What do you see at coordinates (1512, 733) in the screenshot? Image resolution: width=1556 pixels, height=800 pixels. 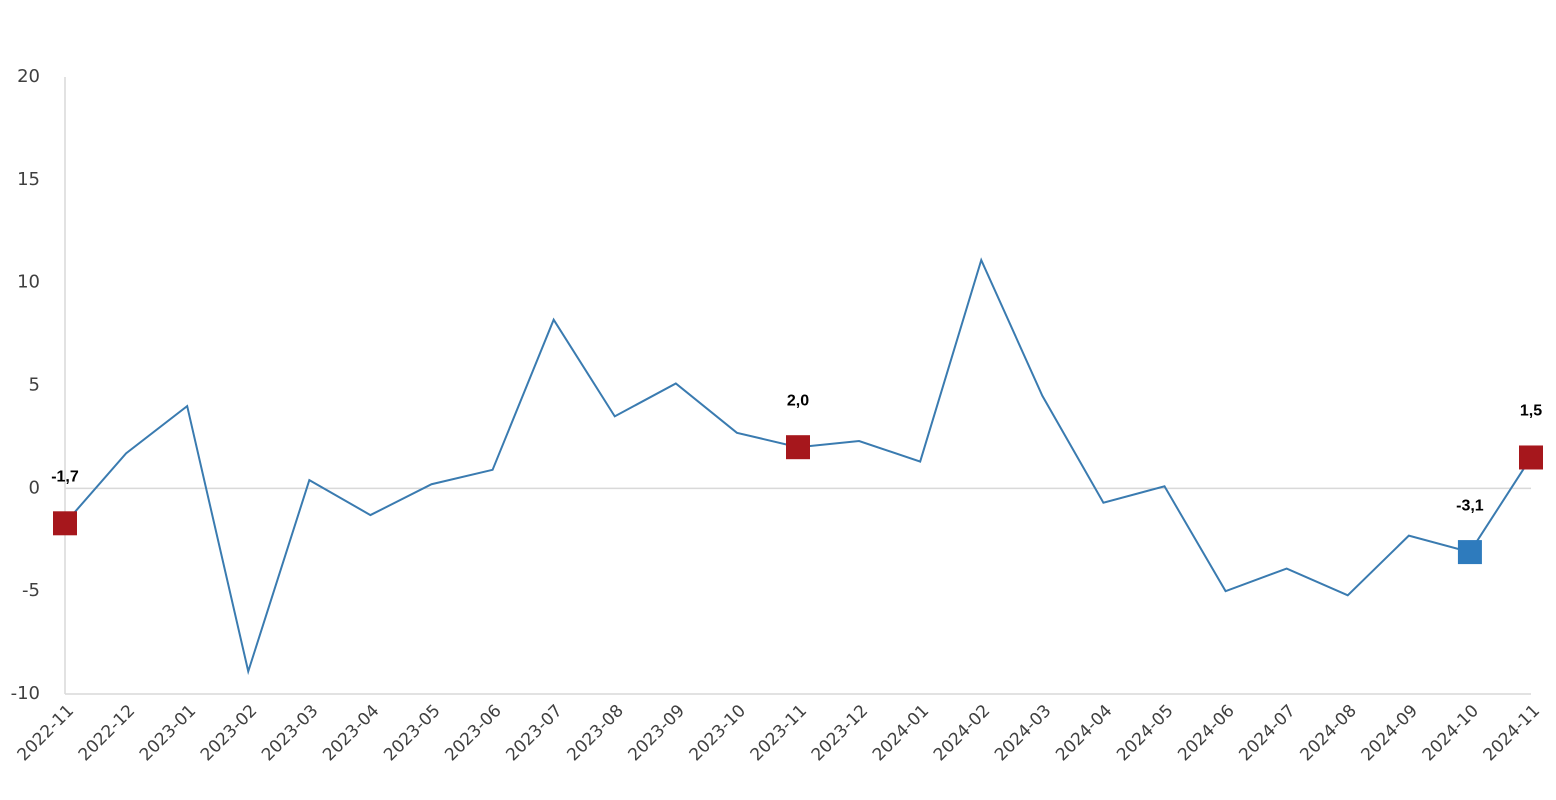 I see `x-tick-label: 2024-11` at bounding box center [1512, 733].